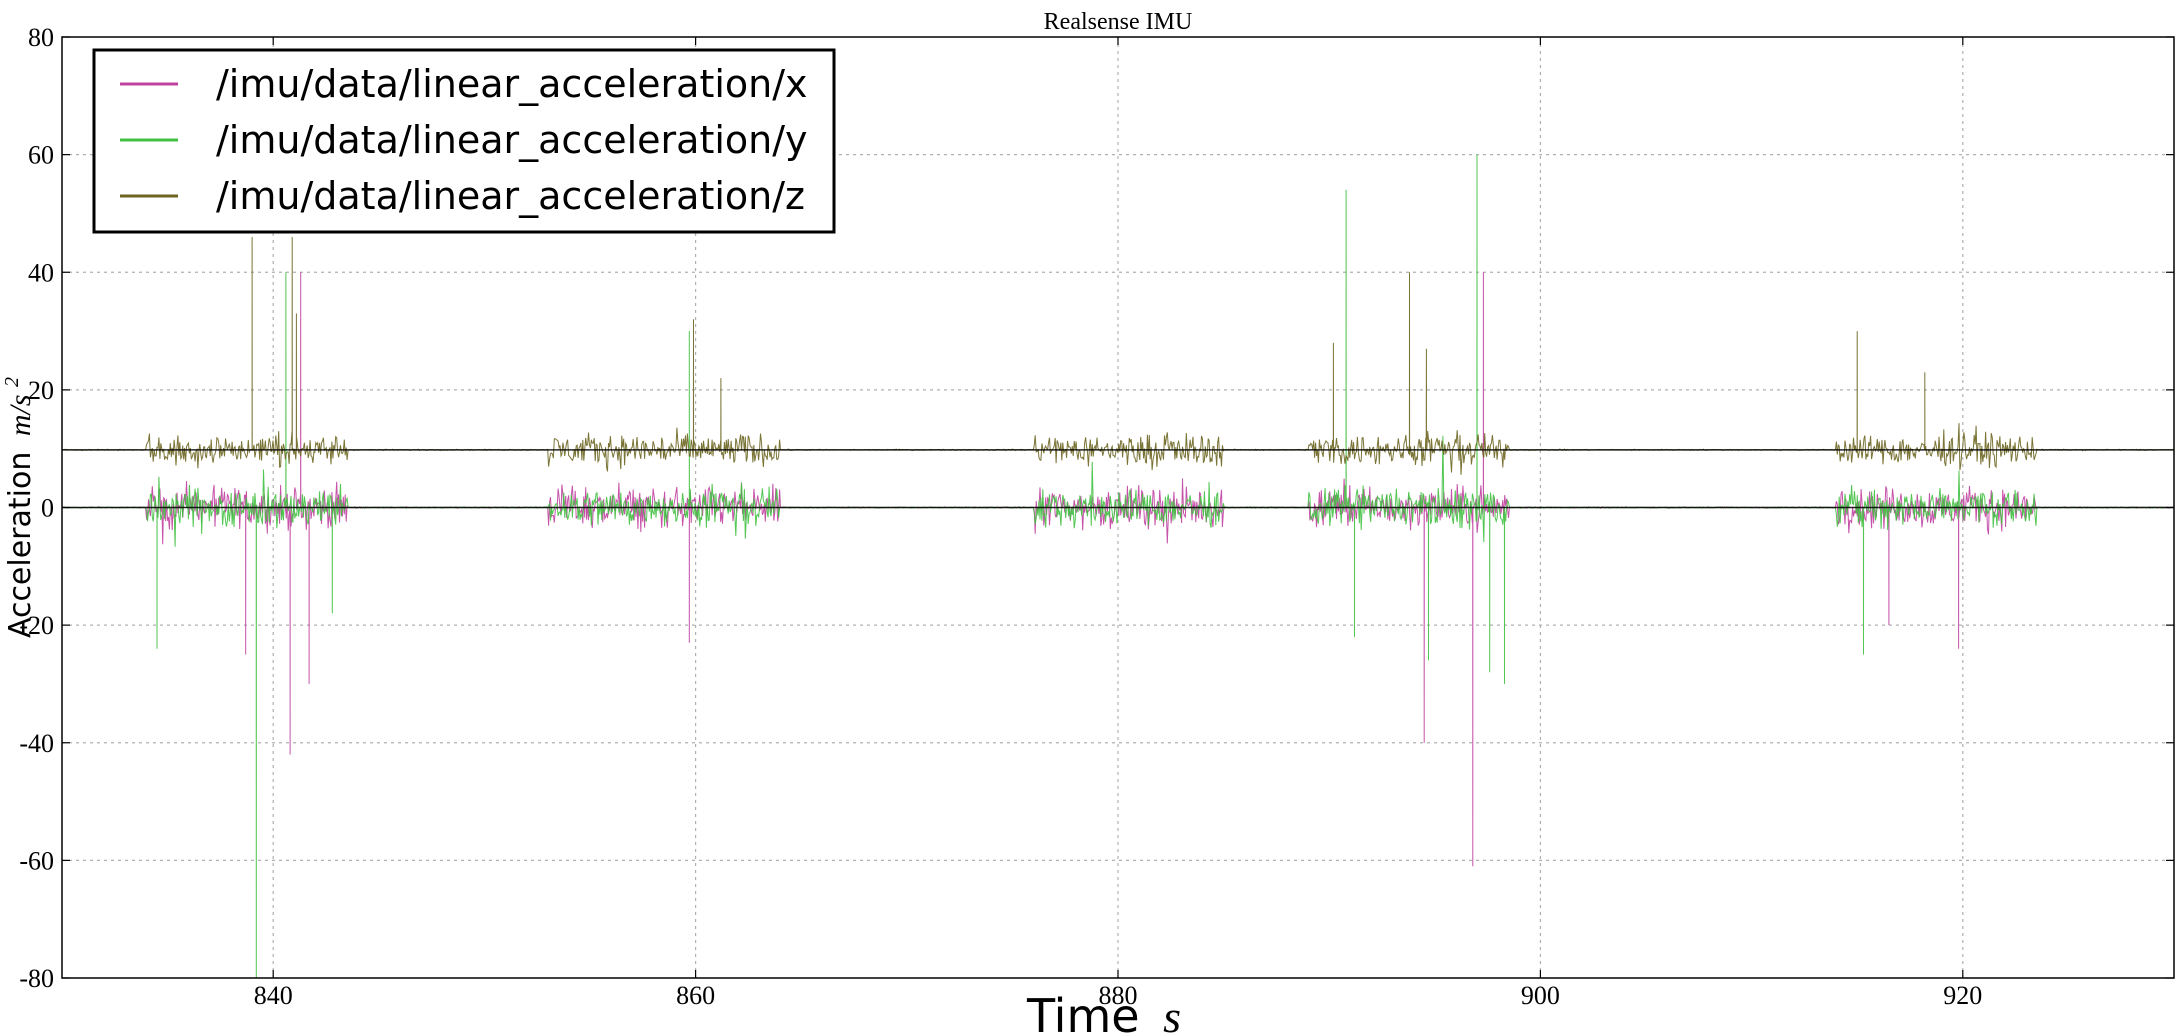  What do you see at coordinates (1962, 995) in the screenshot?
I see `x-tick-label-920: 920` at bounding box center [1962, 995].